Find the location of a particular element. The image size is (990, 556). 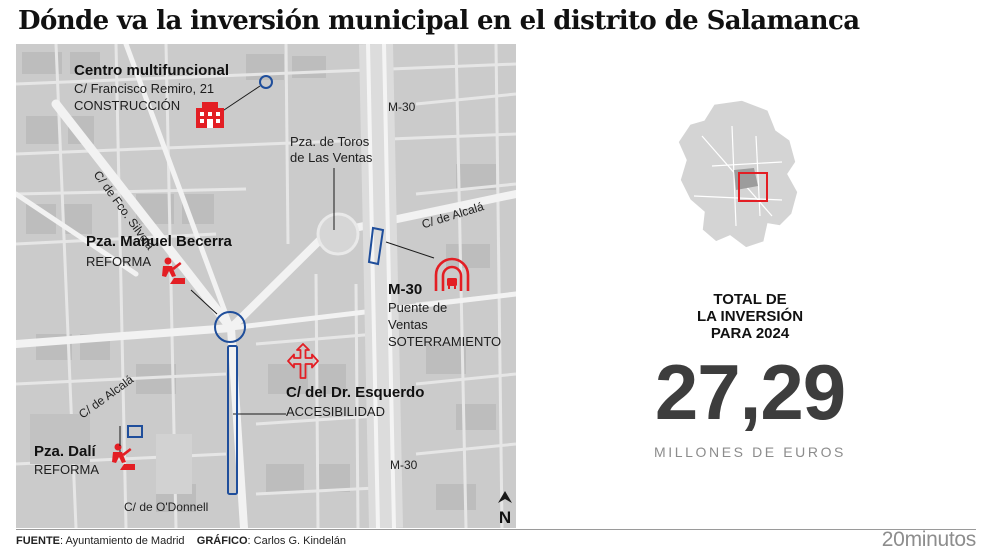

project-name: C/ del Dr. Esquerdo is located at coordinates (355, 392).